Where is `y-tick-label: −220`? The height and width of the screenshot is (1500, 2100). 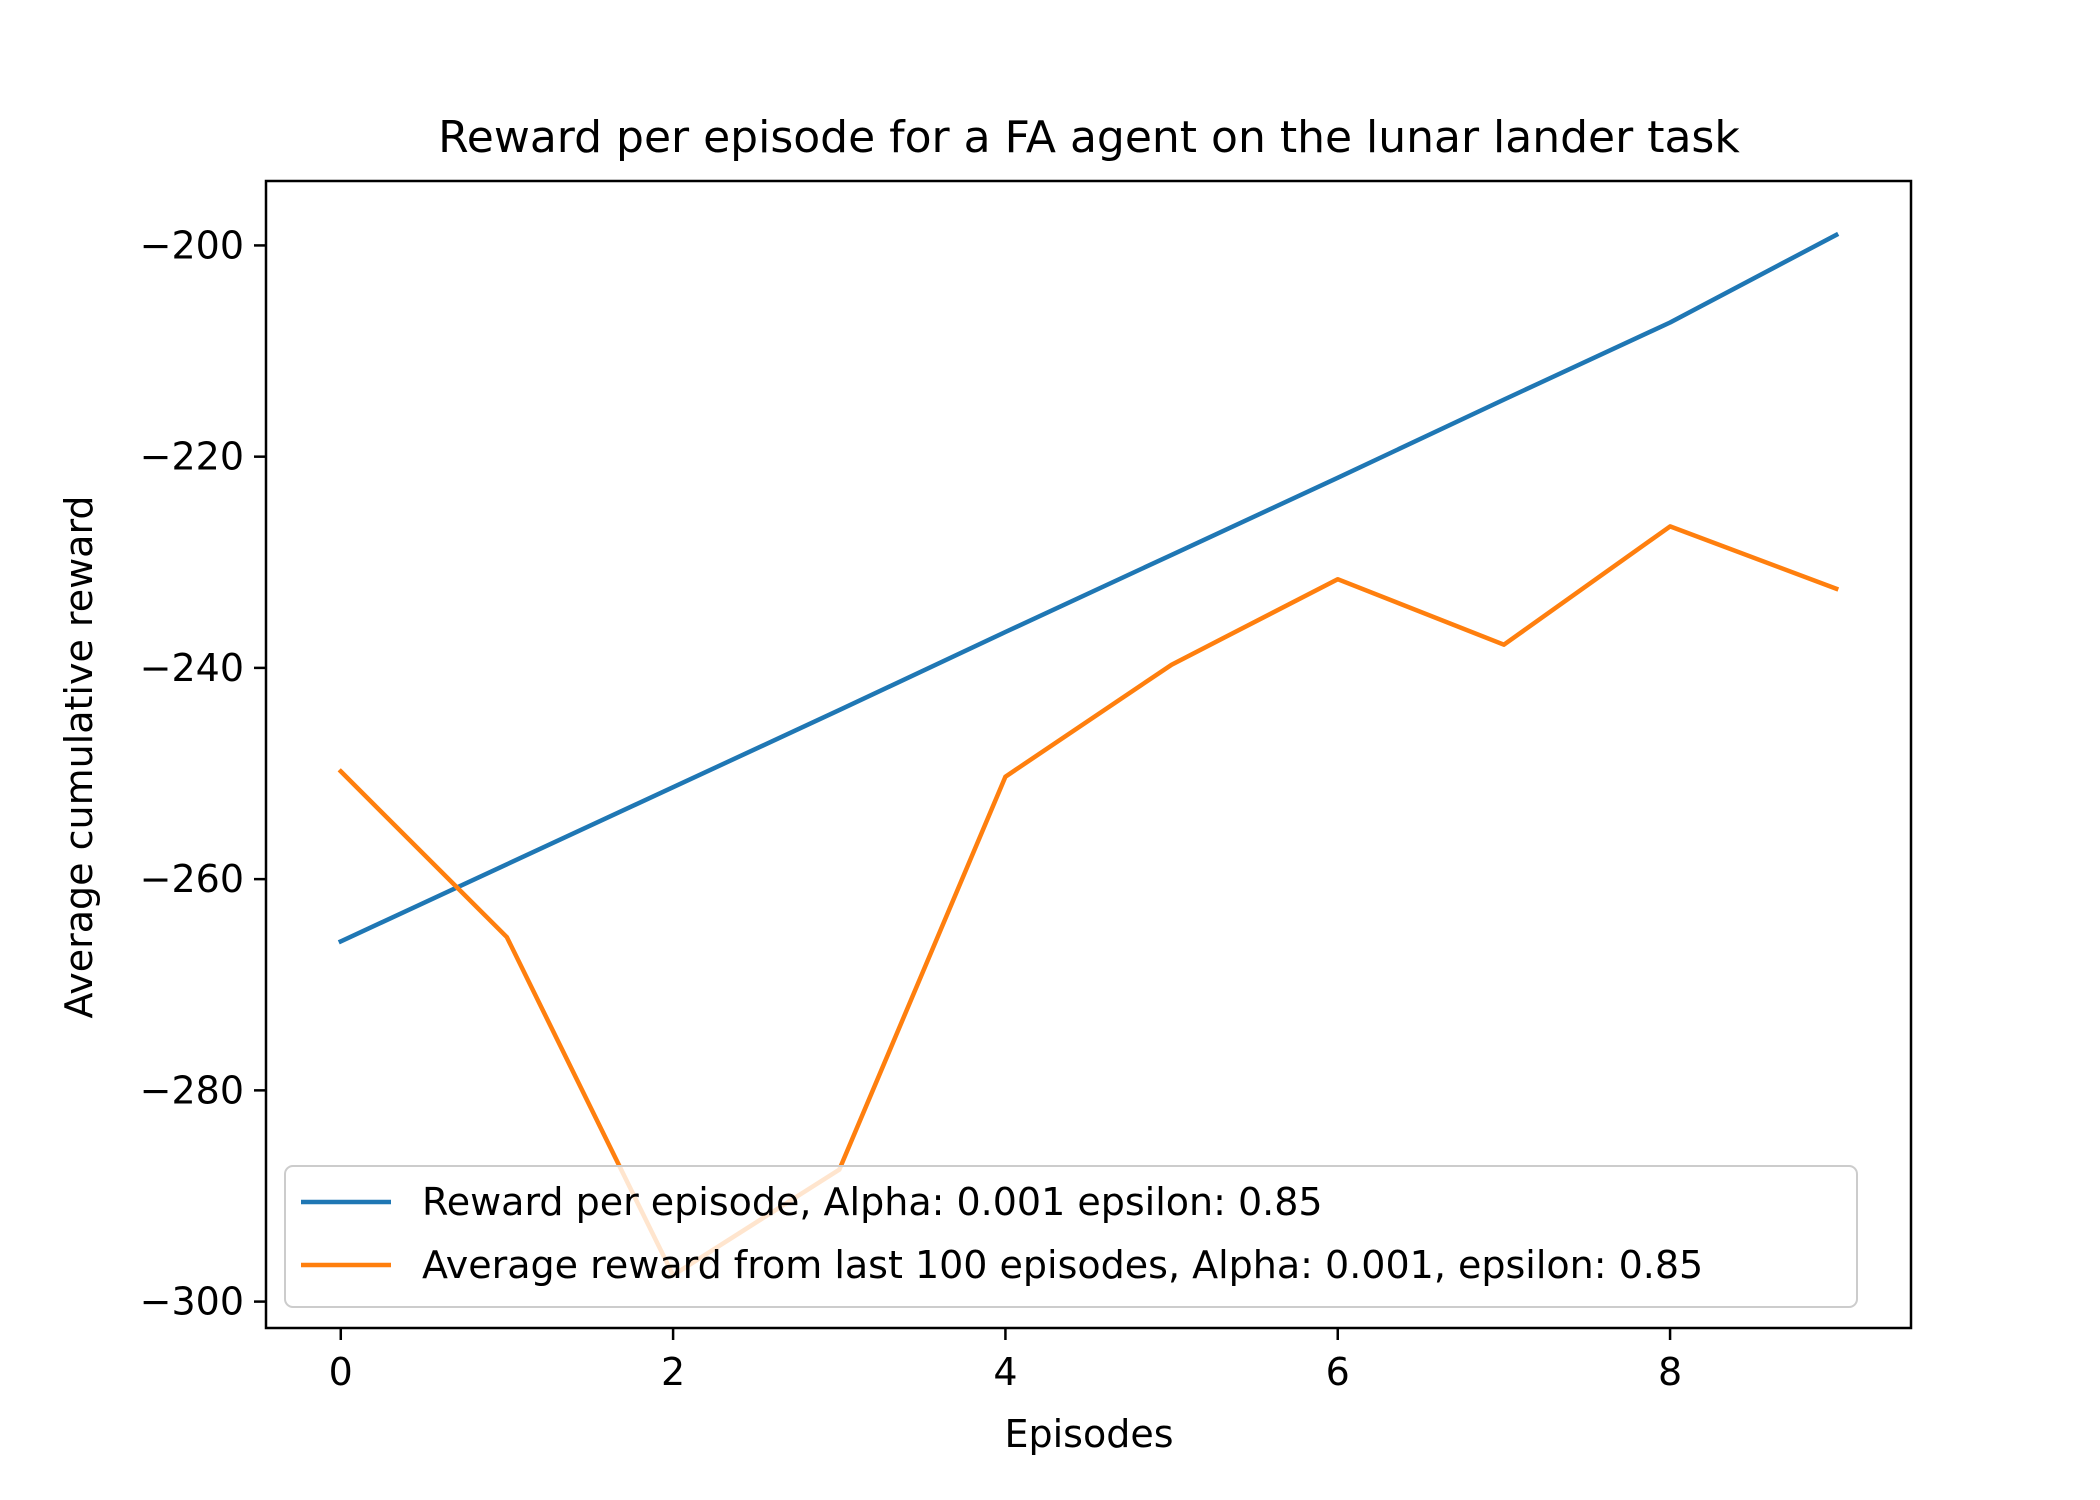
y-tick-label: −220 is located at coordinates (192, 457).